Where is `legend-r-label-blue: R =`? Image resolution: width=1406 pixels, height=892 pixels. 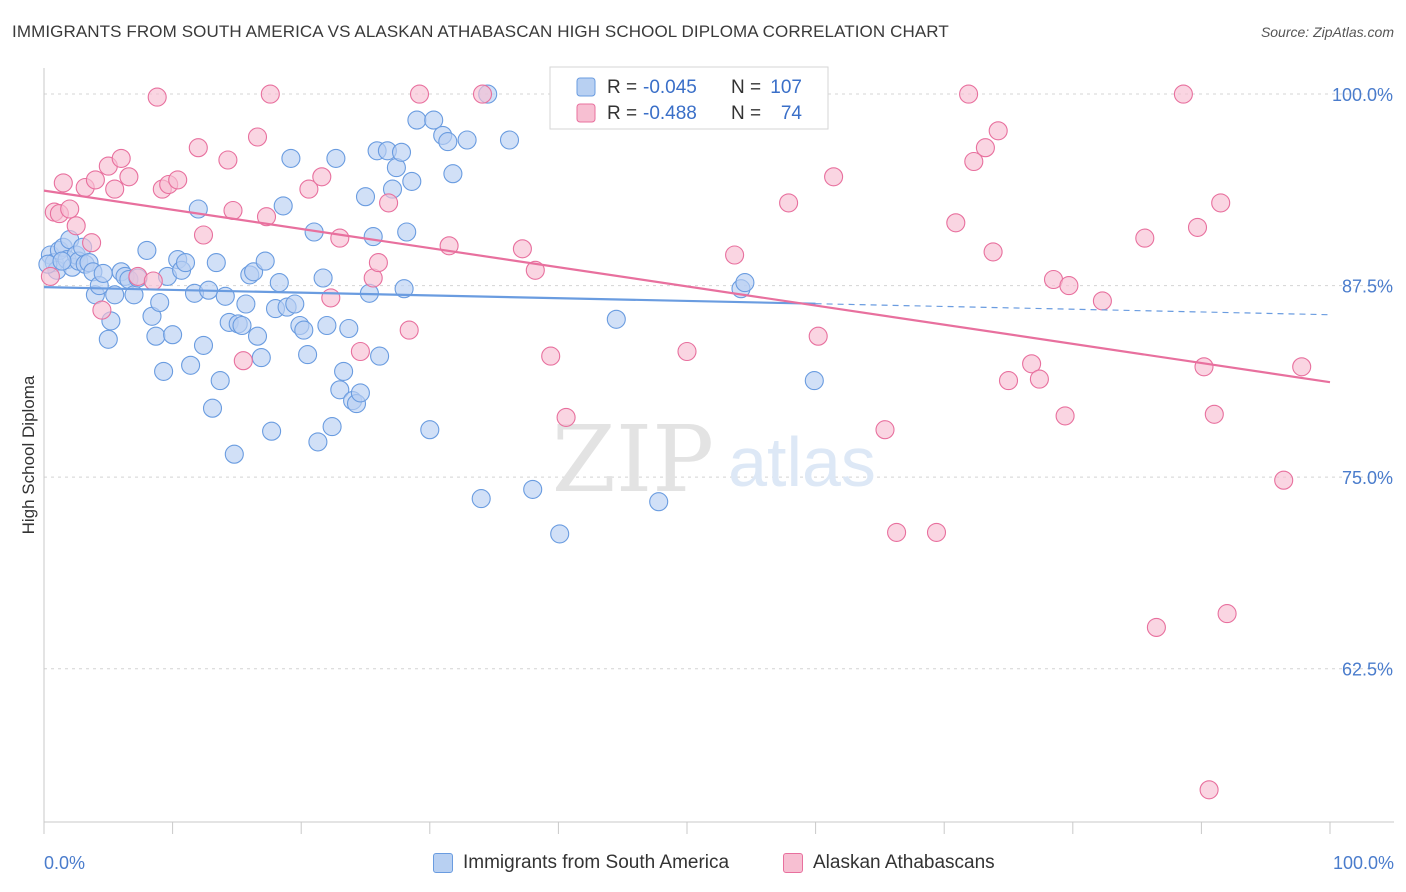 legend-r-label-blue: R = is located at coordinates (622, 87).